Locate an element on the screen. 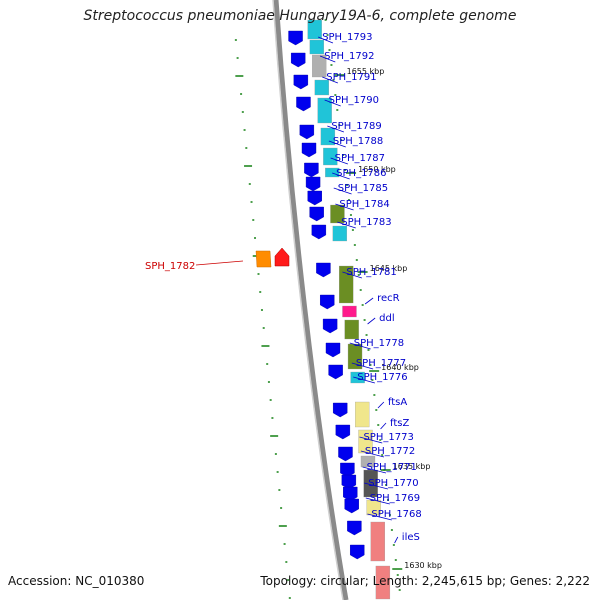  gene-label: SPH_1793 is located at coordinates (347, 37).